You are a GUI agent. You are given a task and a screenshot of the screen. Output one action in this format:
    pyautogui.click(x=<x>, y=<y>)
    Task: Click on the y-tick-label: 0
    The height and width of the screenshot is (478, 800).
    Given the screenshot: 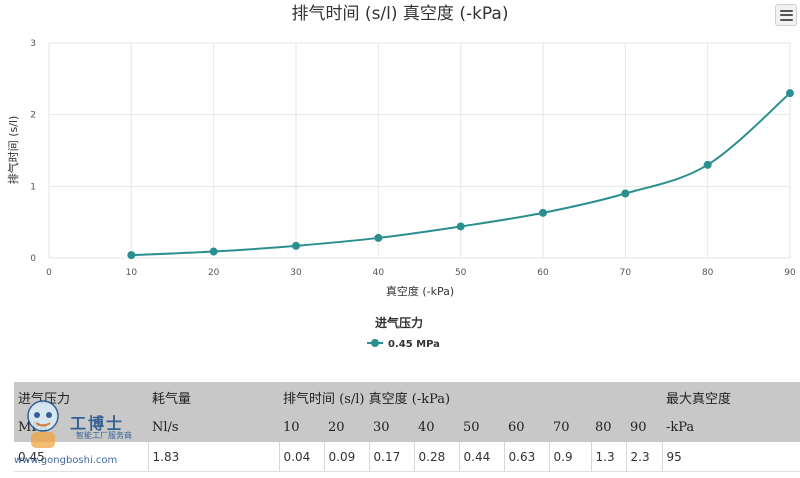 What is the action you would take?
    pyautogui.click(x=33, y=259)
    